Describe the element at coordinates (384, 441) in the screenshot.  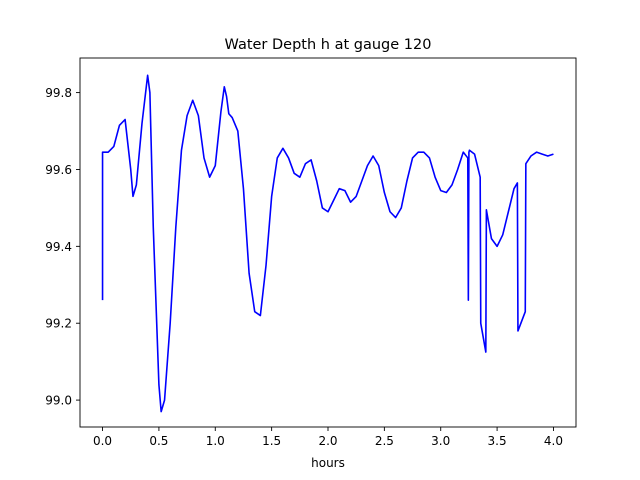
I see `x-tick-label: 2.5` at that location.